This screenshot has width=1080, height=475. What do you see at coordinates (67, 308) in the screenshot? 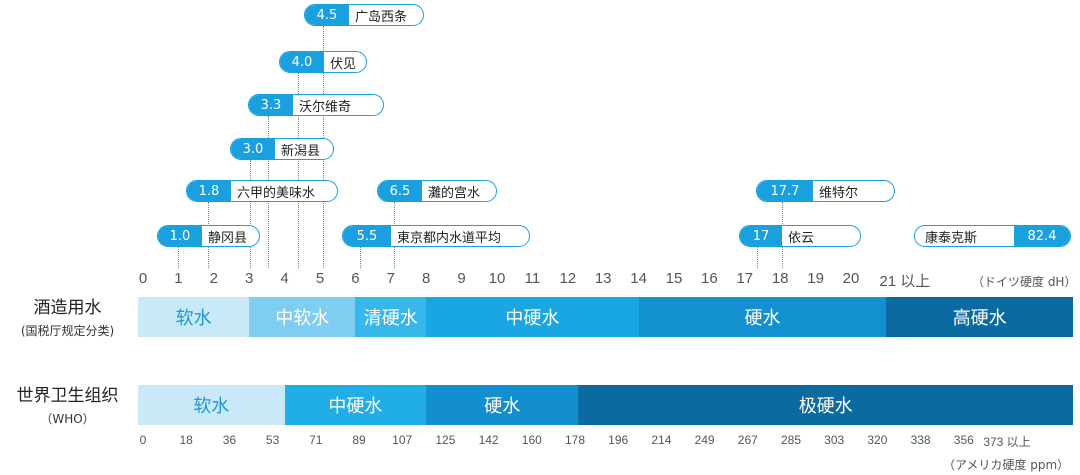
I see `sake_classification-title-main: 酒造用水` at bounding box center [67, 308].